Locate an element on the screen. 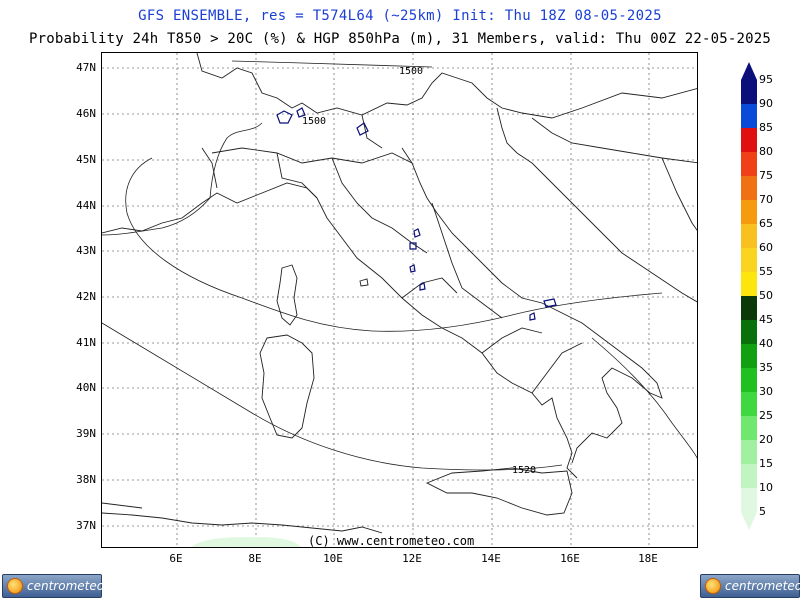  colorbar-label: 20 is located at coordinates (766, 439).